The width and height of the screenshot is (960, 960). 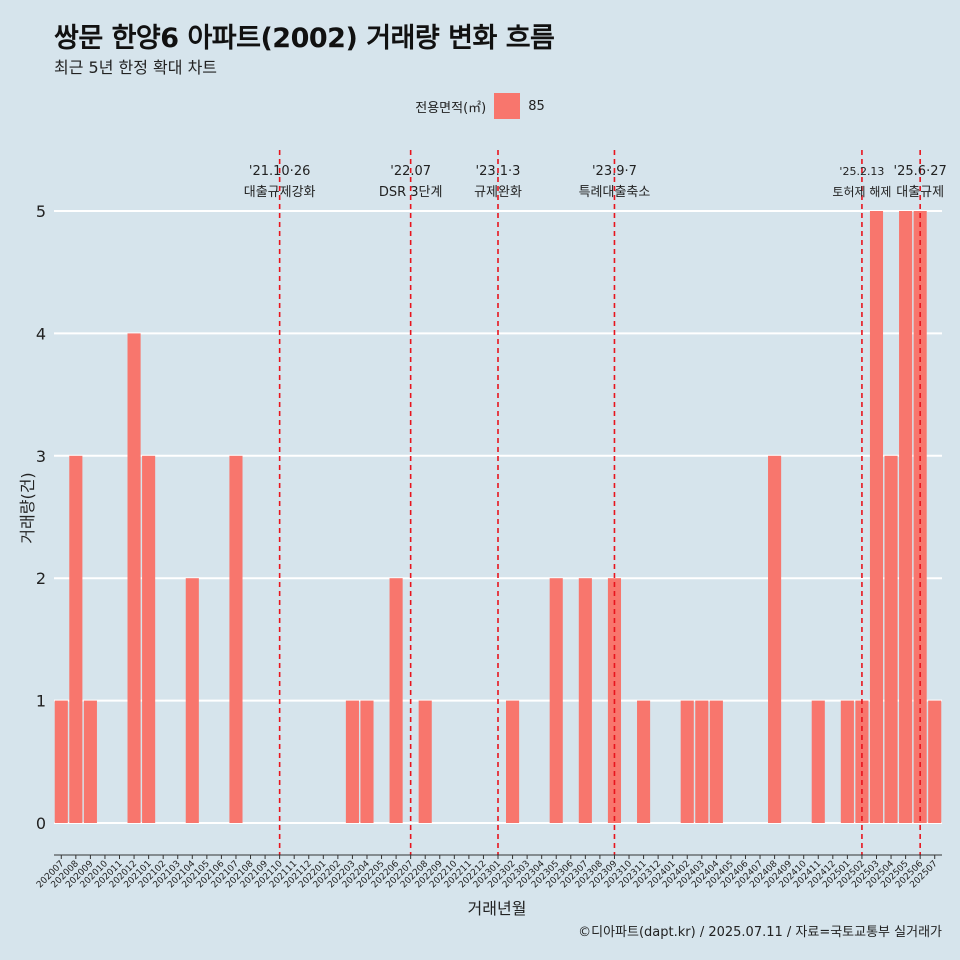 I want to click on legend-title: 전용면적(㎡), so click(x=451, y=108).